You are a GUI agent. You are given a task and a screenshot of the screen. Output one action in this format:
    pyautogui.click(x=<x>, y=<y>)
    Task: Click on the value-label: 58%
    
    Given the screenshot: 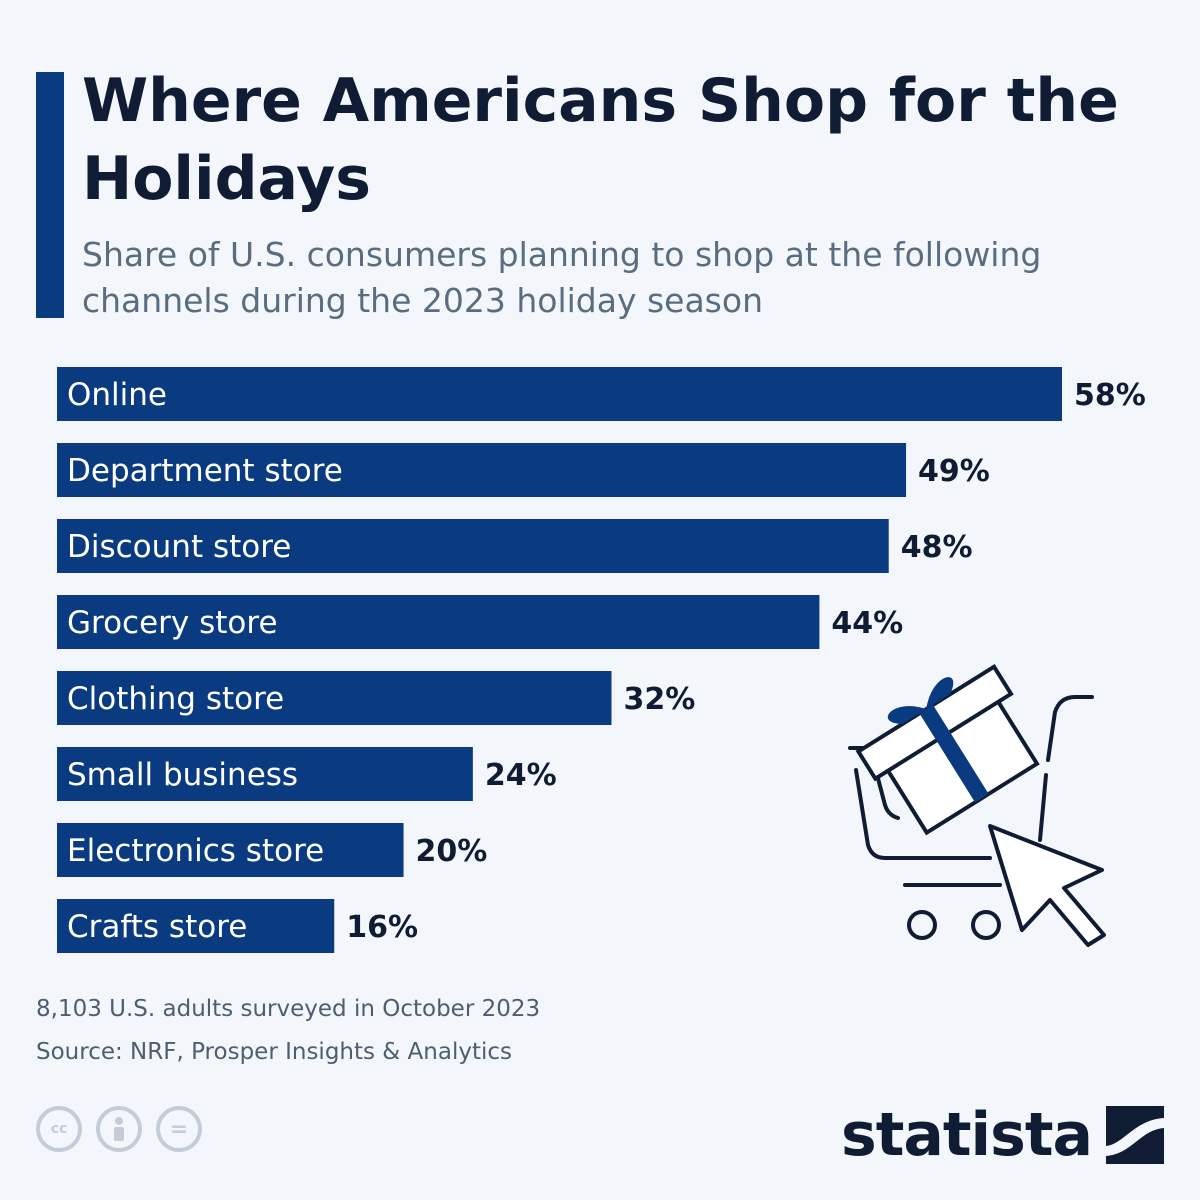 What is the action you would take?
    pyautogui.click(x=1110, y=395)
    